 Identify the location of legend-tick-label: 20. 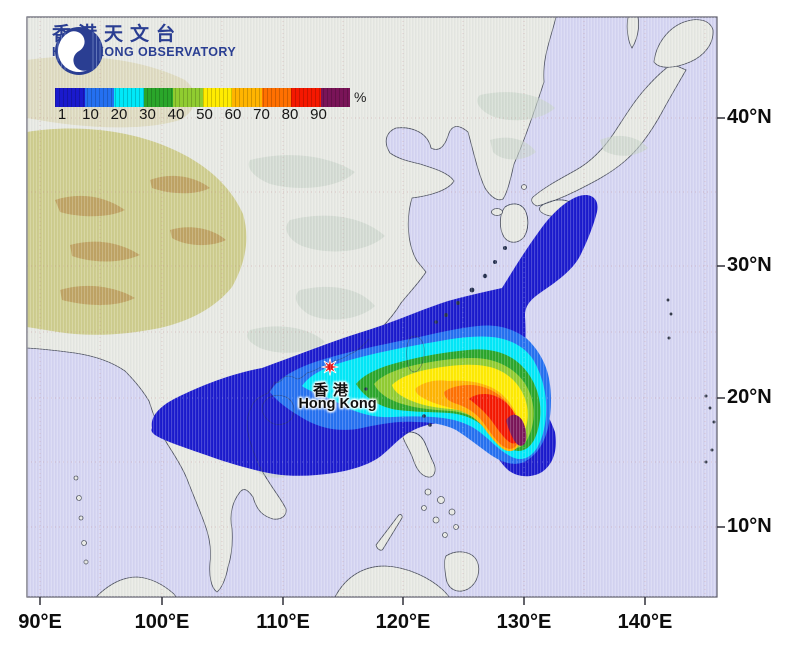
(119, 114).